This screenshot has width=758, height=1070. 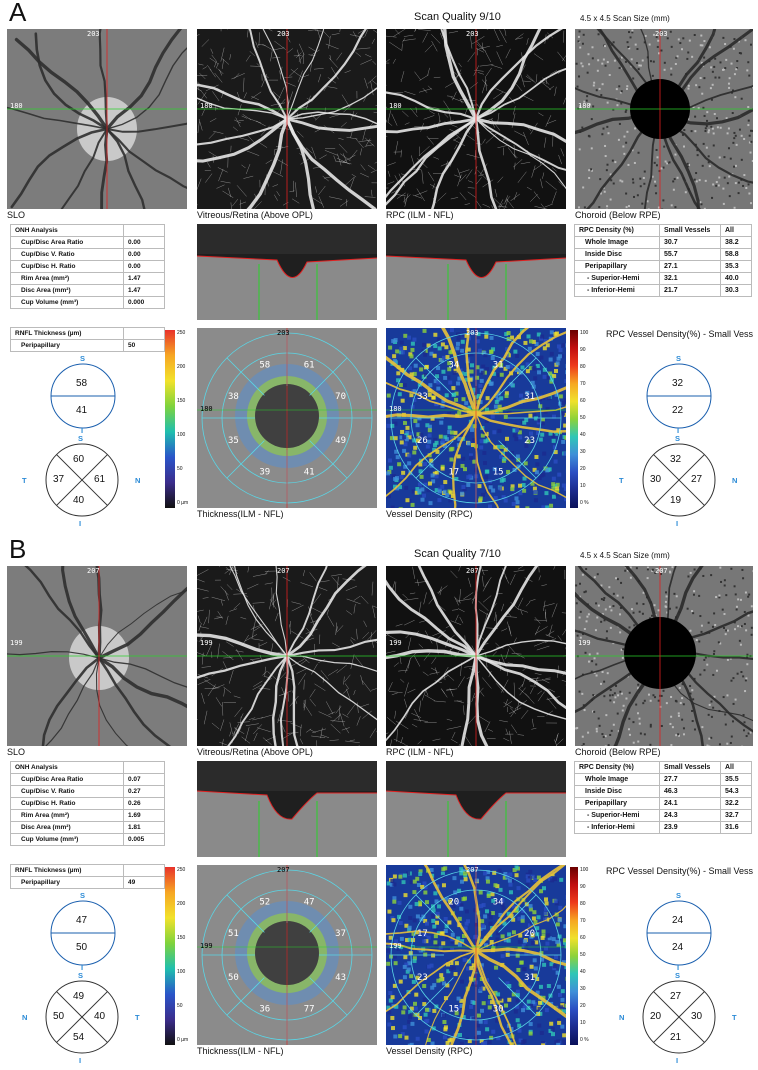 I want to click on sector-value: 51, so click(x=233, y=934).